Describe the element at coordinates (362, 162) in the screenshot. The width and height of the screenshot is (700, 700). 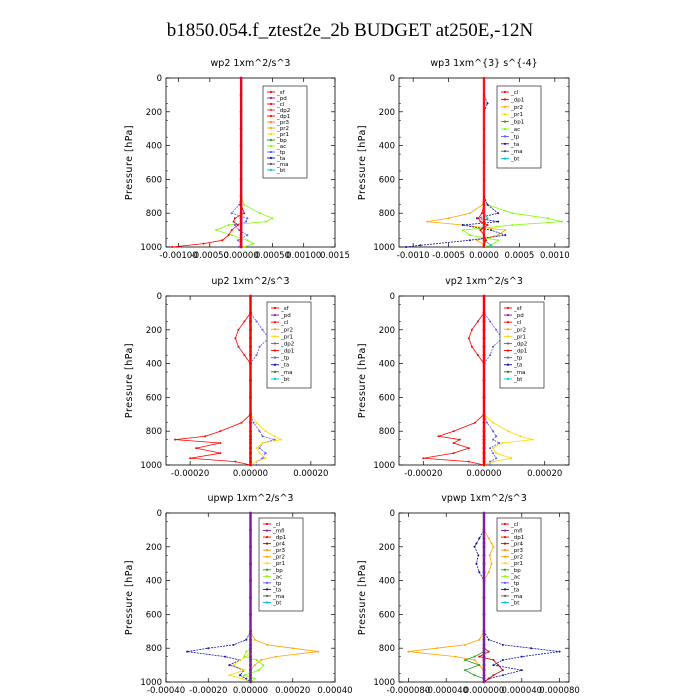
I see `y-axis-label: Pressure [hPa]` at that location.